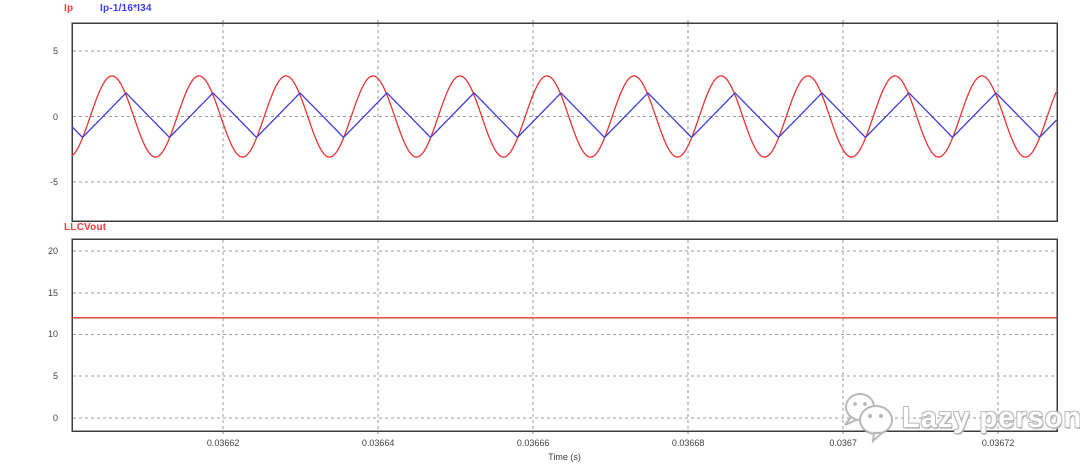  Describe the element at coordinates (564, 457) in the screenshot. I see `x-axis-title: Time (s)` at that location.